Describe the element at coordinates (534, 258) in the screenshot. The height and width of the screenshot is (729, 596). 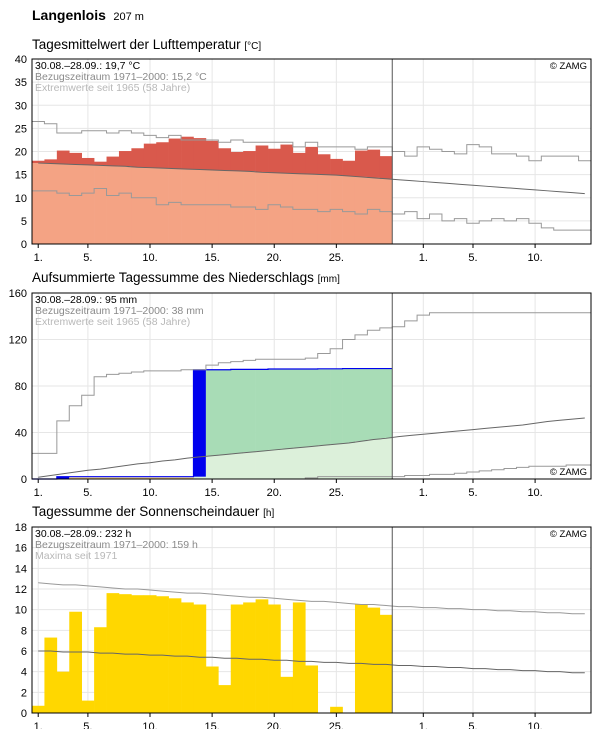
I see `temp-xtick-label: 10.` at that location.